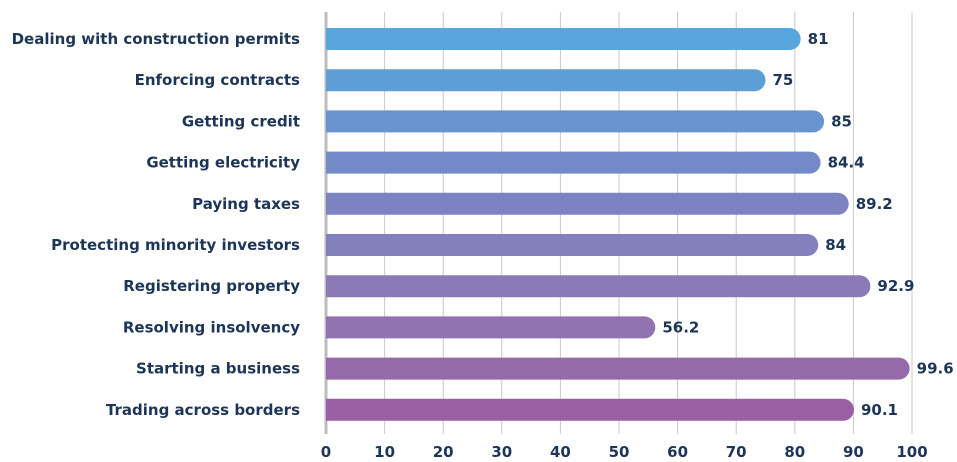 This screenshot has height=462, width=957. Describe the element at coordinates (680, 327) in the screenshot. I see `value-label-8: 56.2` at that location.